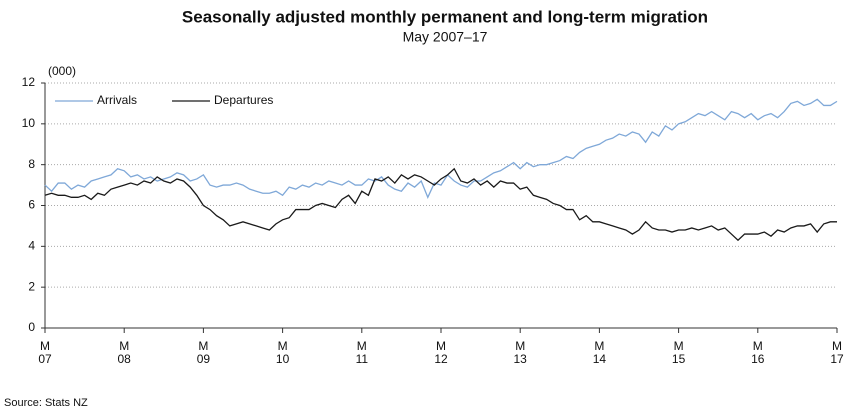  Describe the element at coordinates (62, 71) in the screenshot. I see `y-axis-label: (000)` at that location.